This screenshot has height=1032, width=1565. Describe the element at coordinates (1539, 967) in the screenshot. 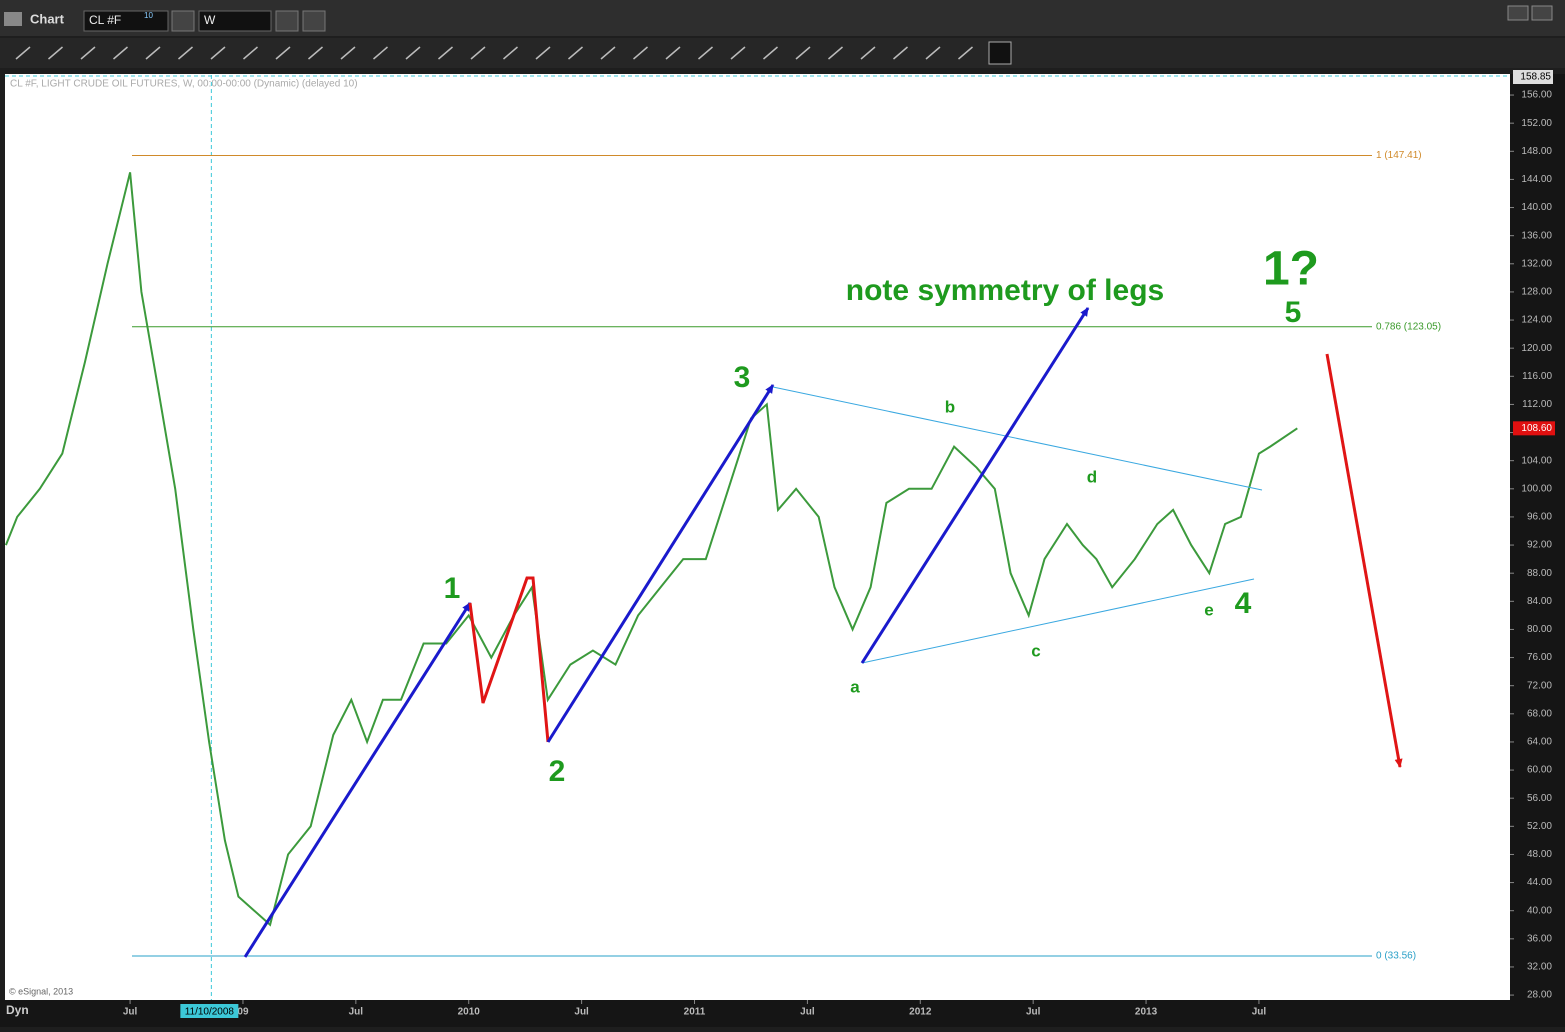

I see `y-tick-label: 32.00` at that location.